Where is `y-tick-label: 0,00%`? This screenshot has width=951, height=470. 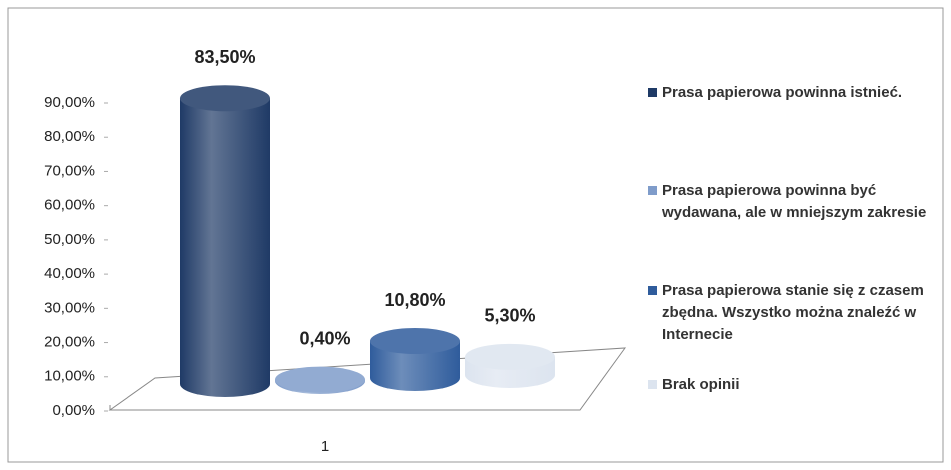
y-tick-label: 0,00% is located at coordinates (73, 410).